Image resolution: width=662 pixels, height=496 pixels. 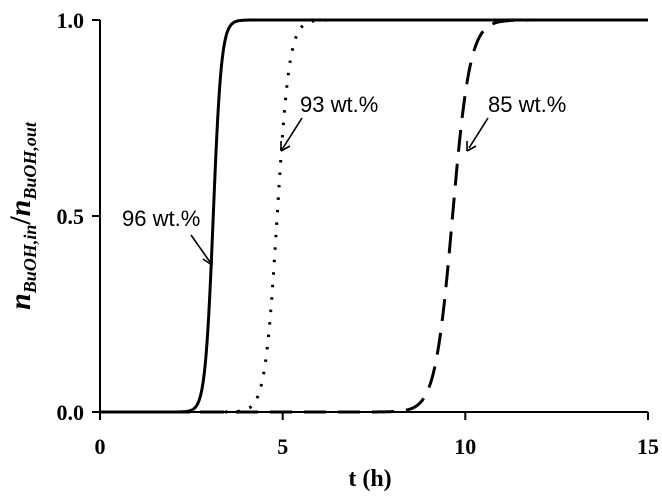 I want to click on y-tick-labels: 0.0 0.5 1.0, so click(x=71, y=216).